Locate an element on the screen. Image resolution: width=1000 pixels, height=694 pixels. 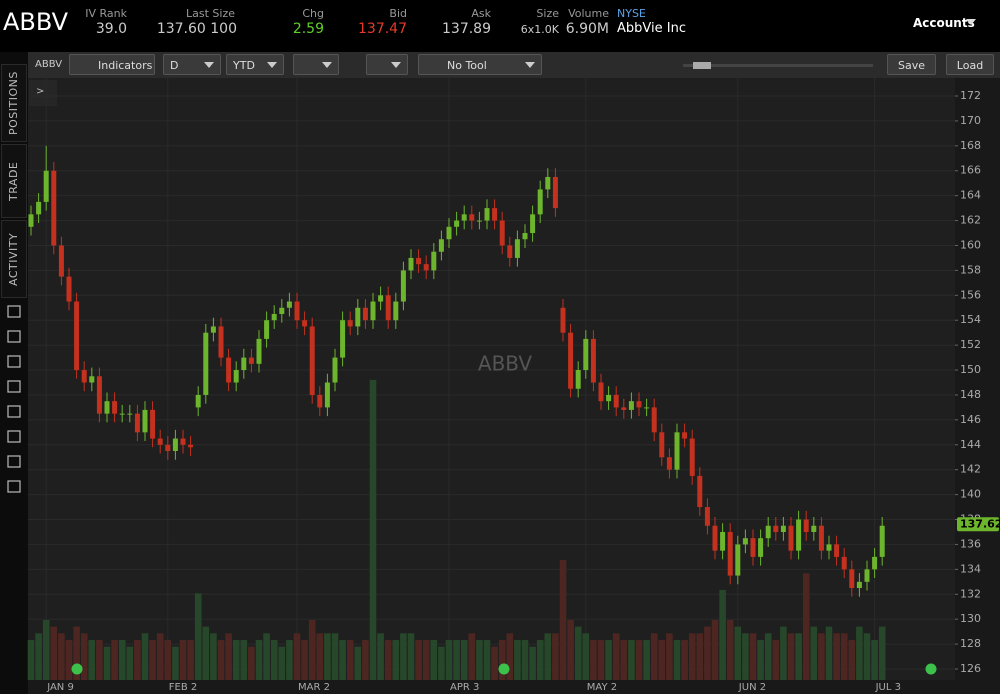
x-tick-label: JUL 3 is located at coordinates (888, 687).